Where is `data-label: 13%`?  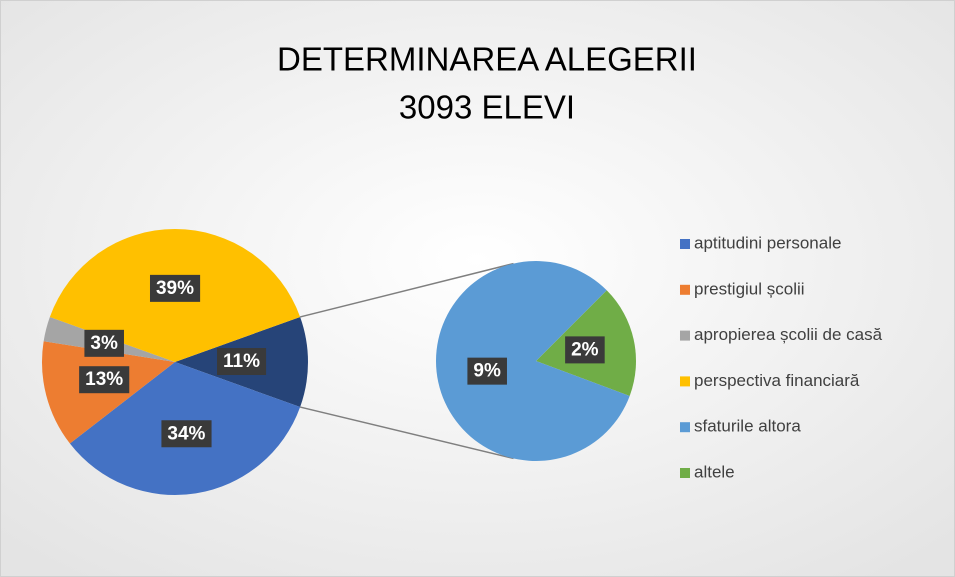 data-label: 13% is located at coordinates (104, 379).